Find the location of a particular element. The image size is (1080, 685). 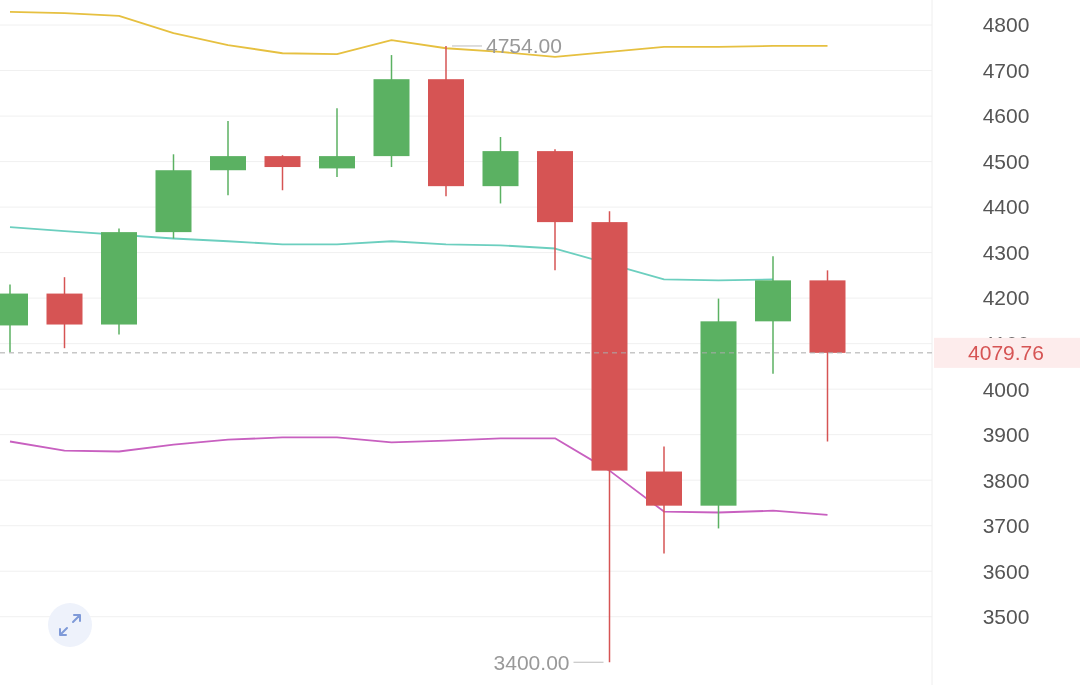

y-tick-label: 3900 is located at coordinates (1006, 435).